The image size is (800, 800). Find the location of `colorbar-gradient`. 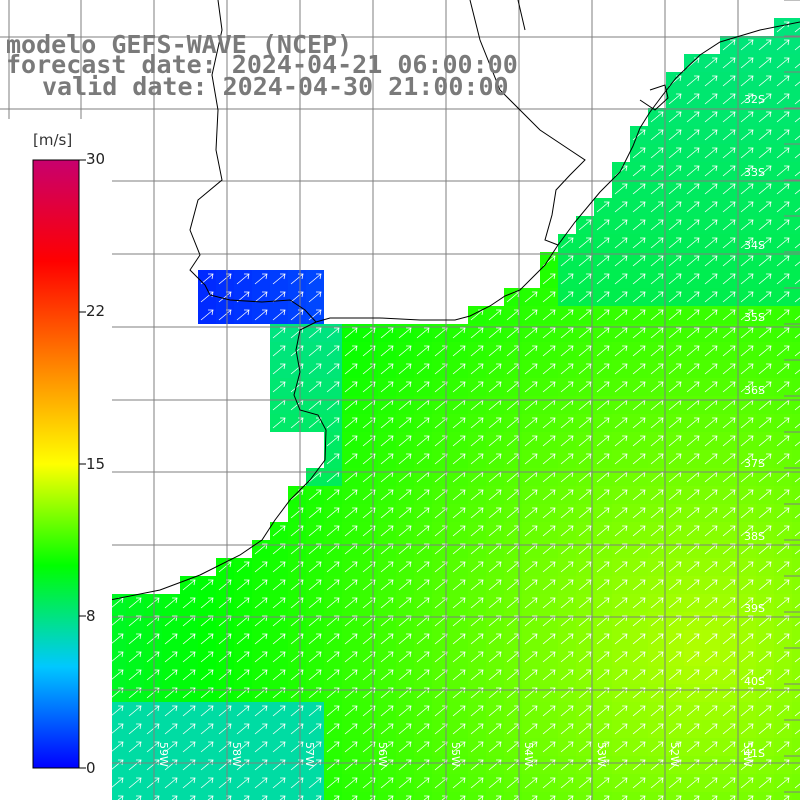

colorbar-gradient is located at coordinates (56, 464).